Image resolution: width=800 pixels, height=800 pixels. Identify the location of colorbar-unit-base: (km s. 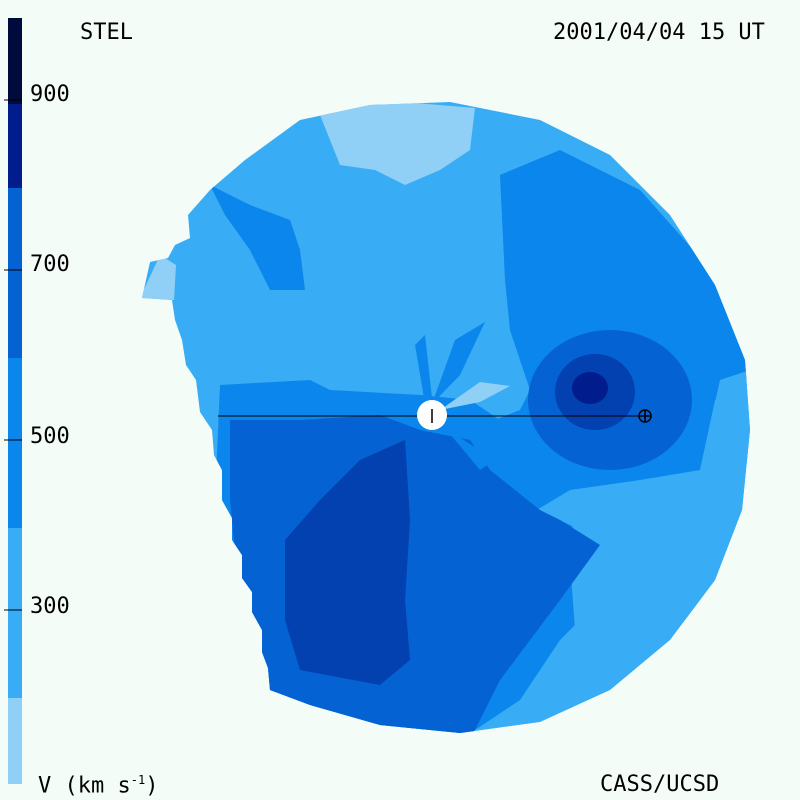
(97, 786).